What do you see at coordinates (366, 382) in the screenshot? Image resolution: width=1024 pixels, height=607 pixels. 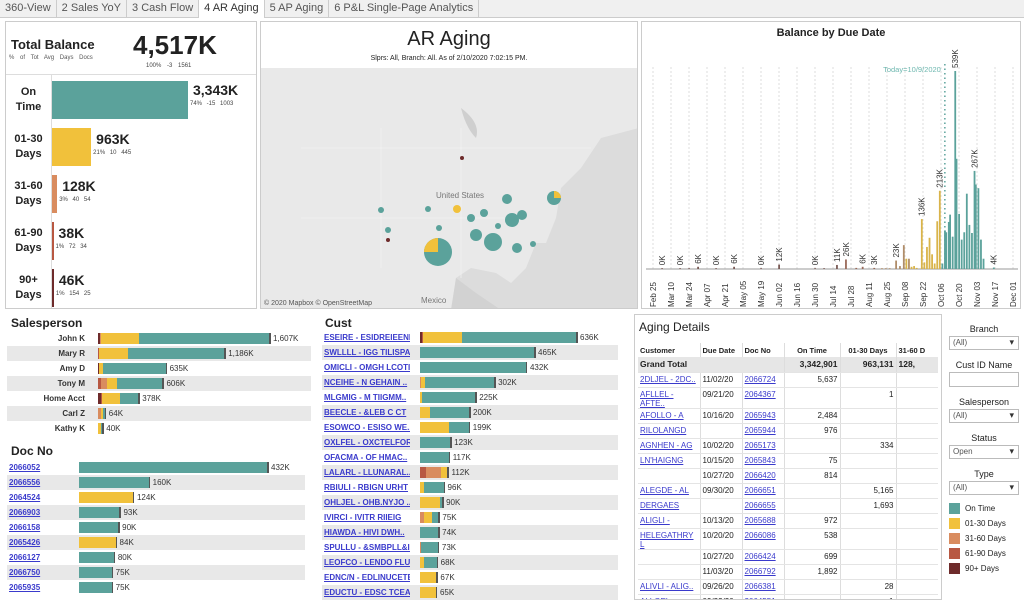 I see `cust-name: NCEIHE - N GEHAIN ..` at bounding box center [366, 382].